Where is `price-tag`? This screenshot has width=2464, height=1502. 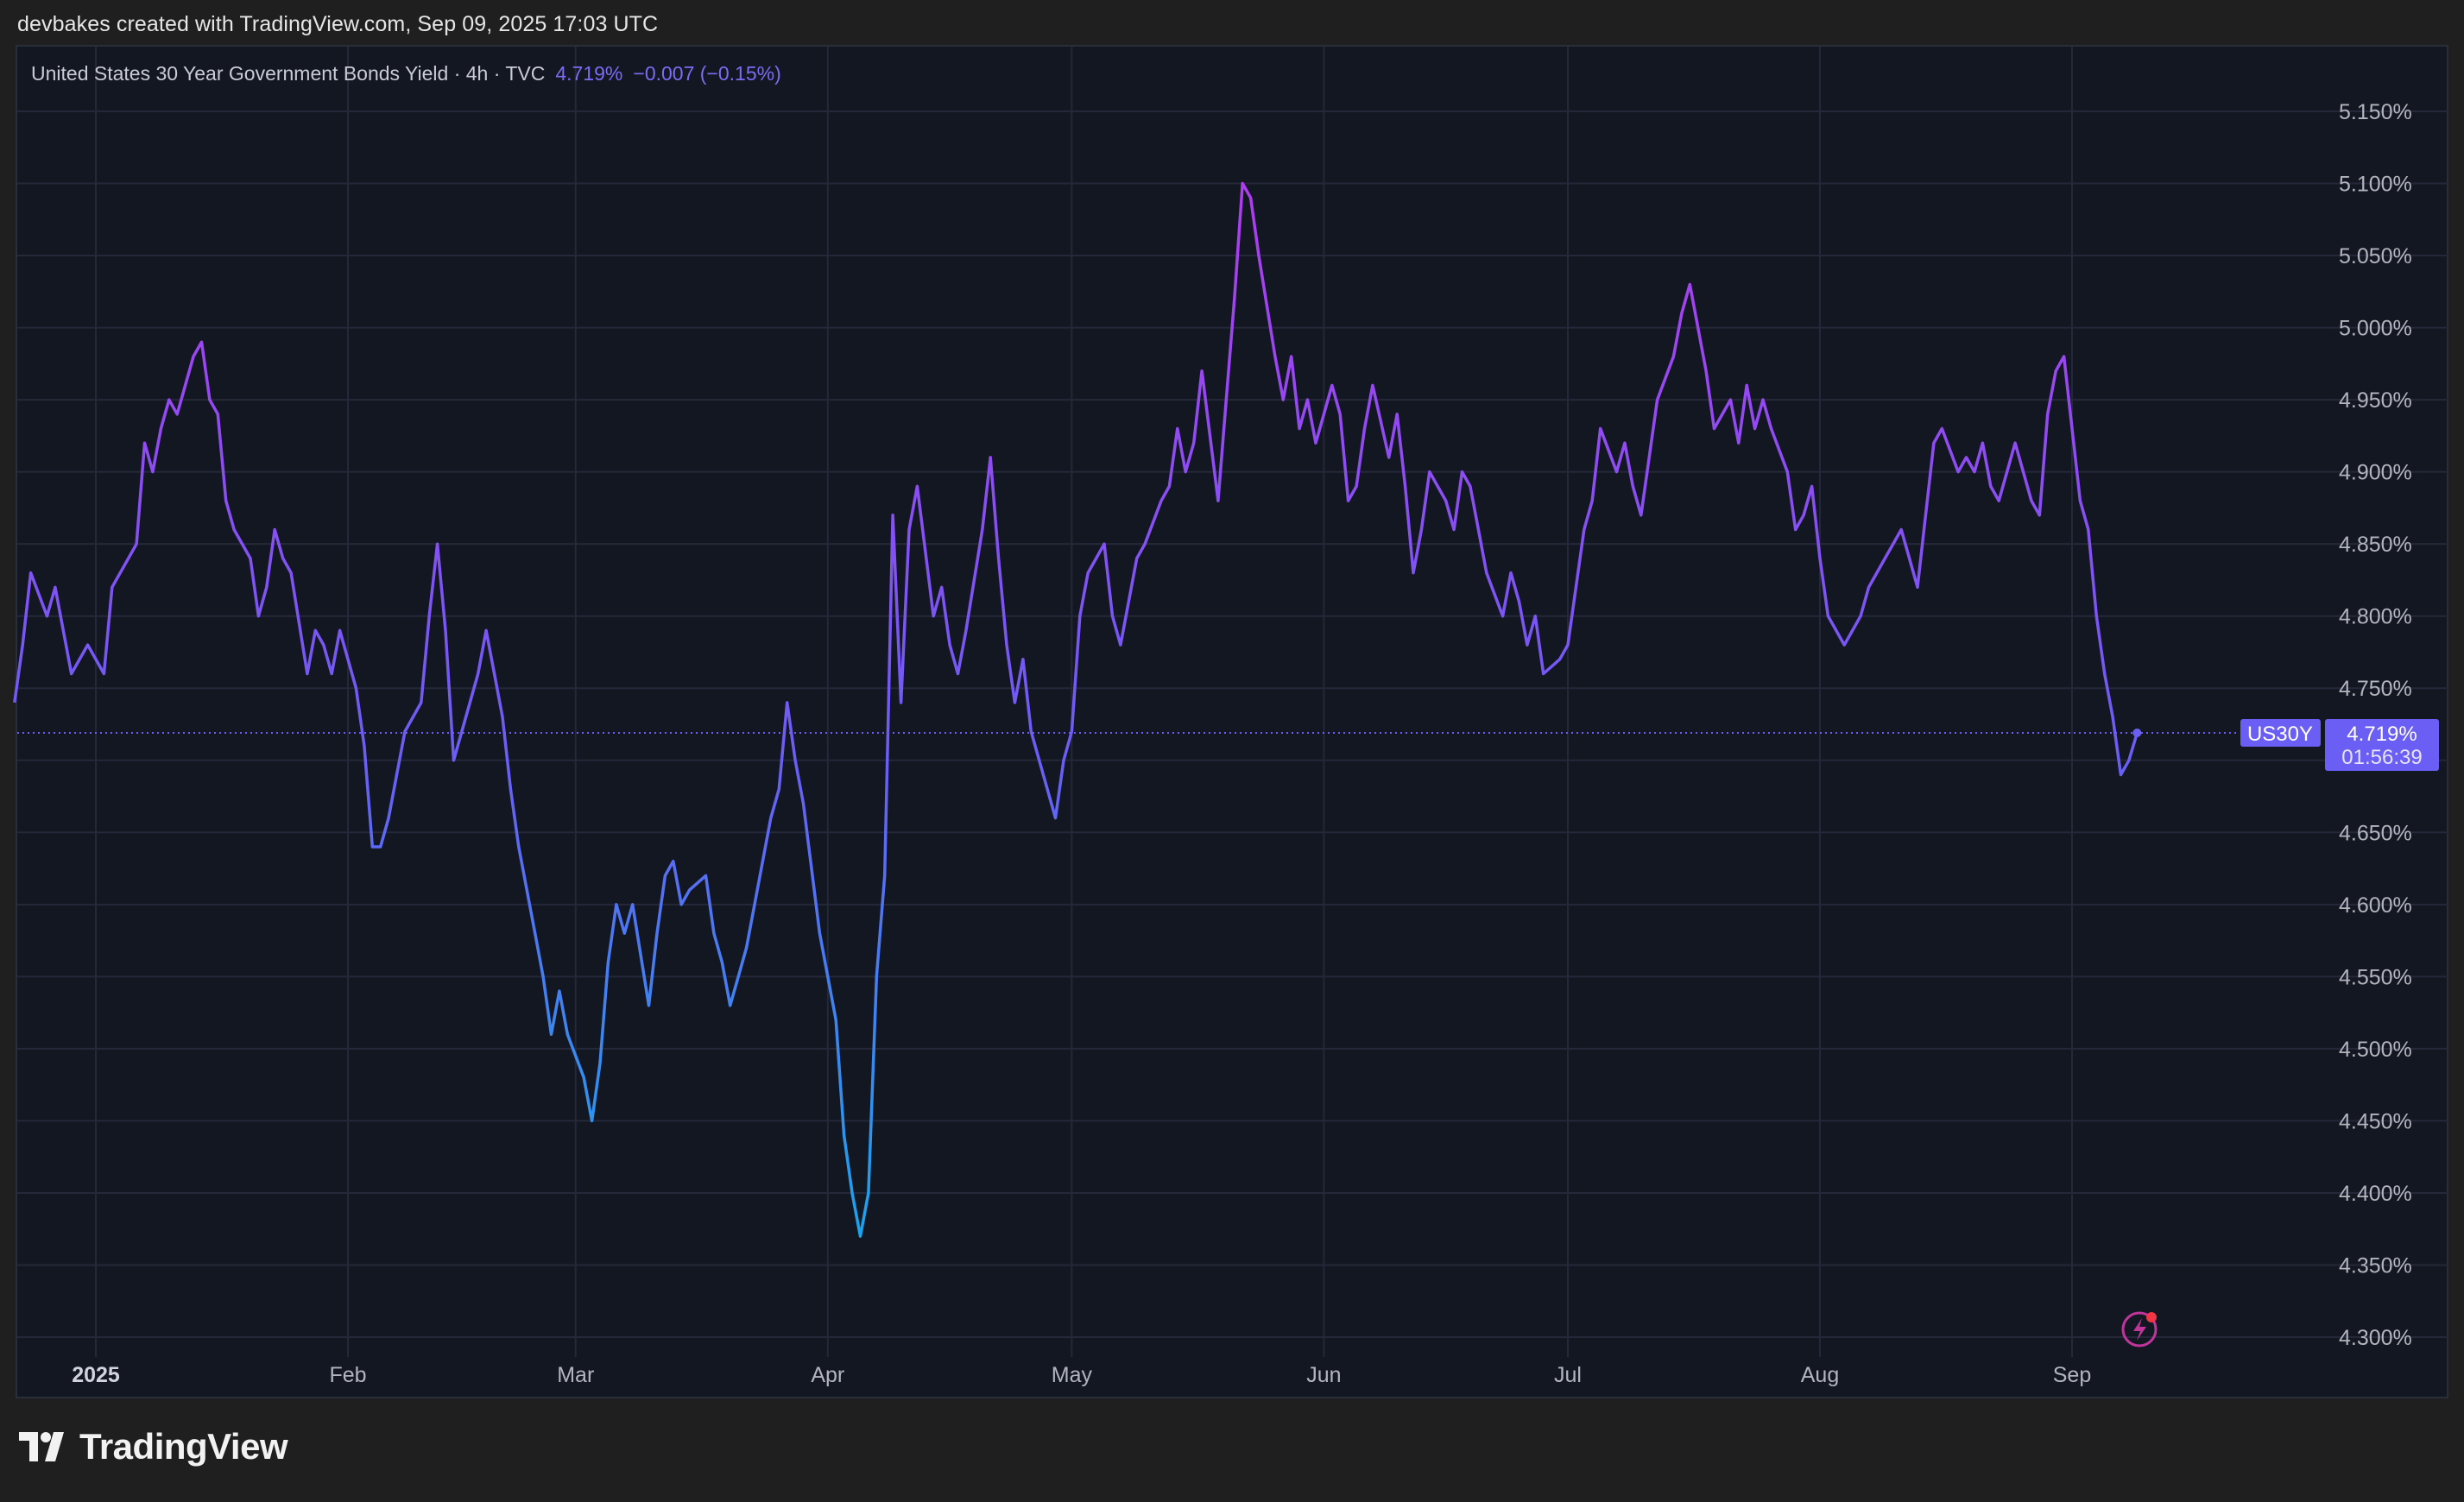
price-tag is located at coordinates (2382, 746).